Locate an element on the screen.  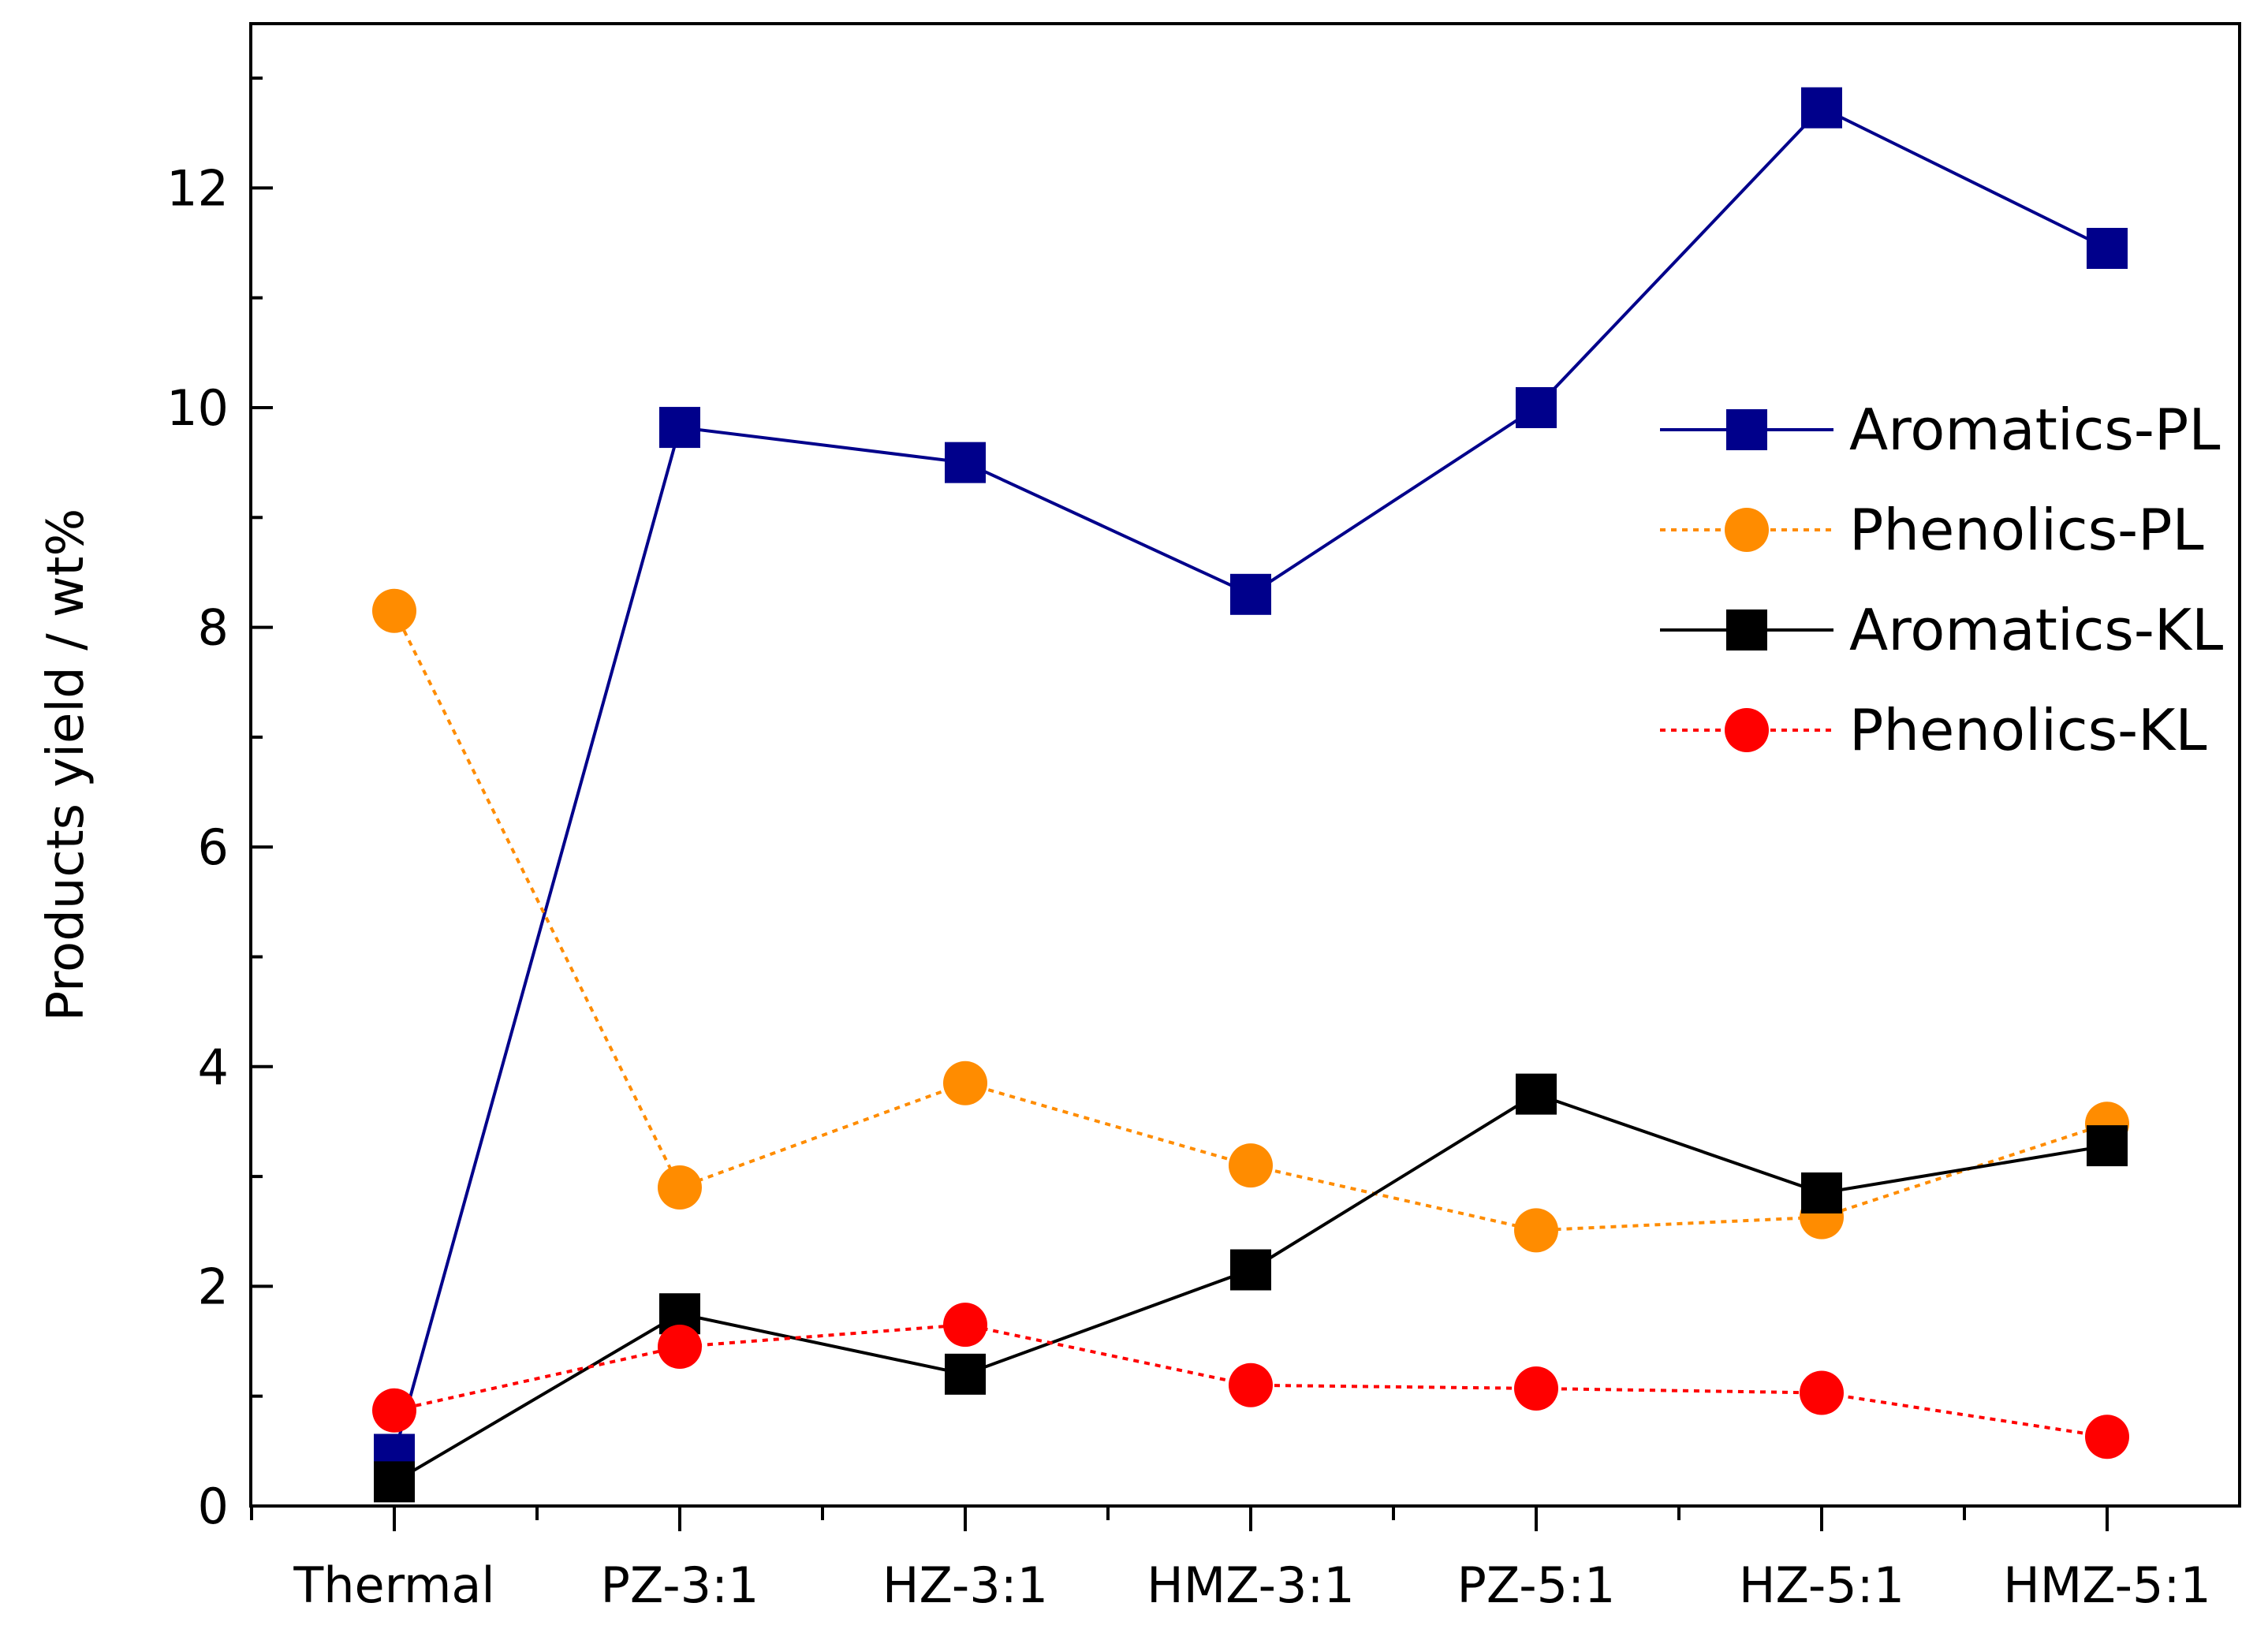
y-tick-label: 2 is located at coordinates (214, 1286).